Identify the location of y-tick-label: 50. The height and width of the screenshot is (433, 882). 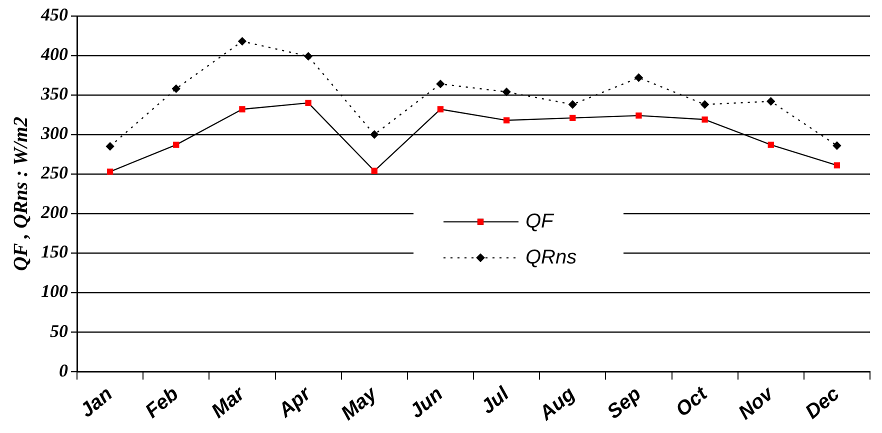
(59, 330).